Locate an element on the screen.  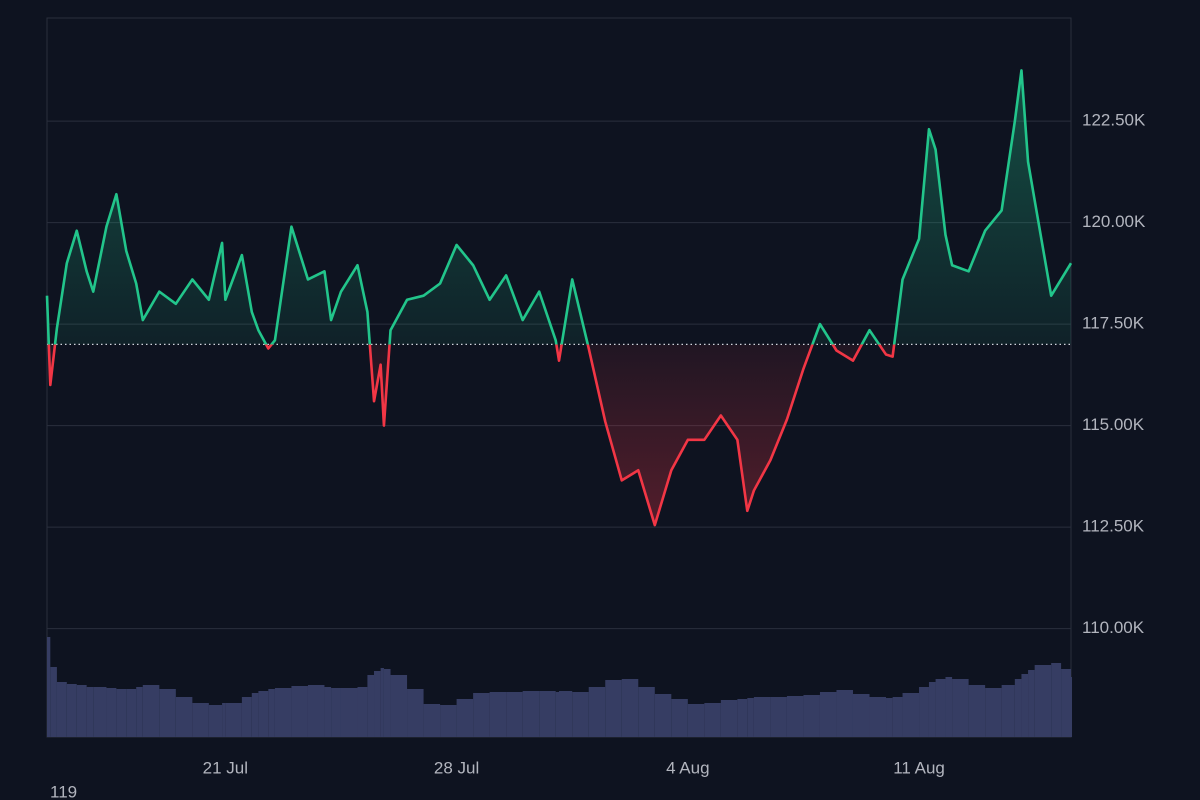
y-tick-label: 112.50K is located at coordinates (1113, 526).